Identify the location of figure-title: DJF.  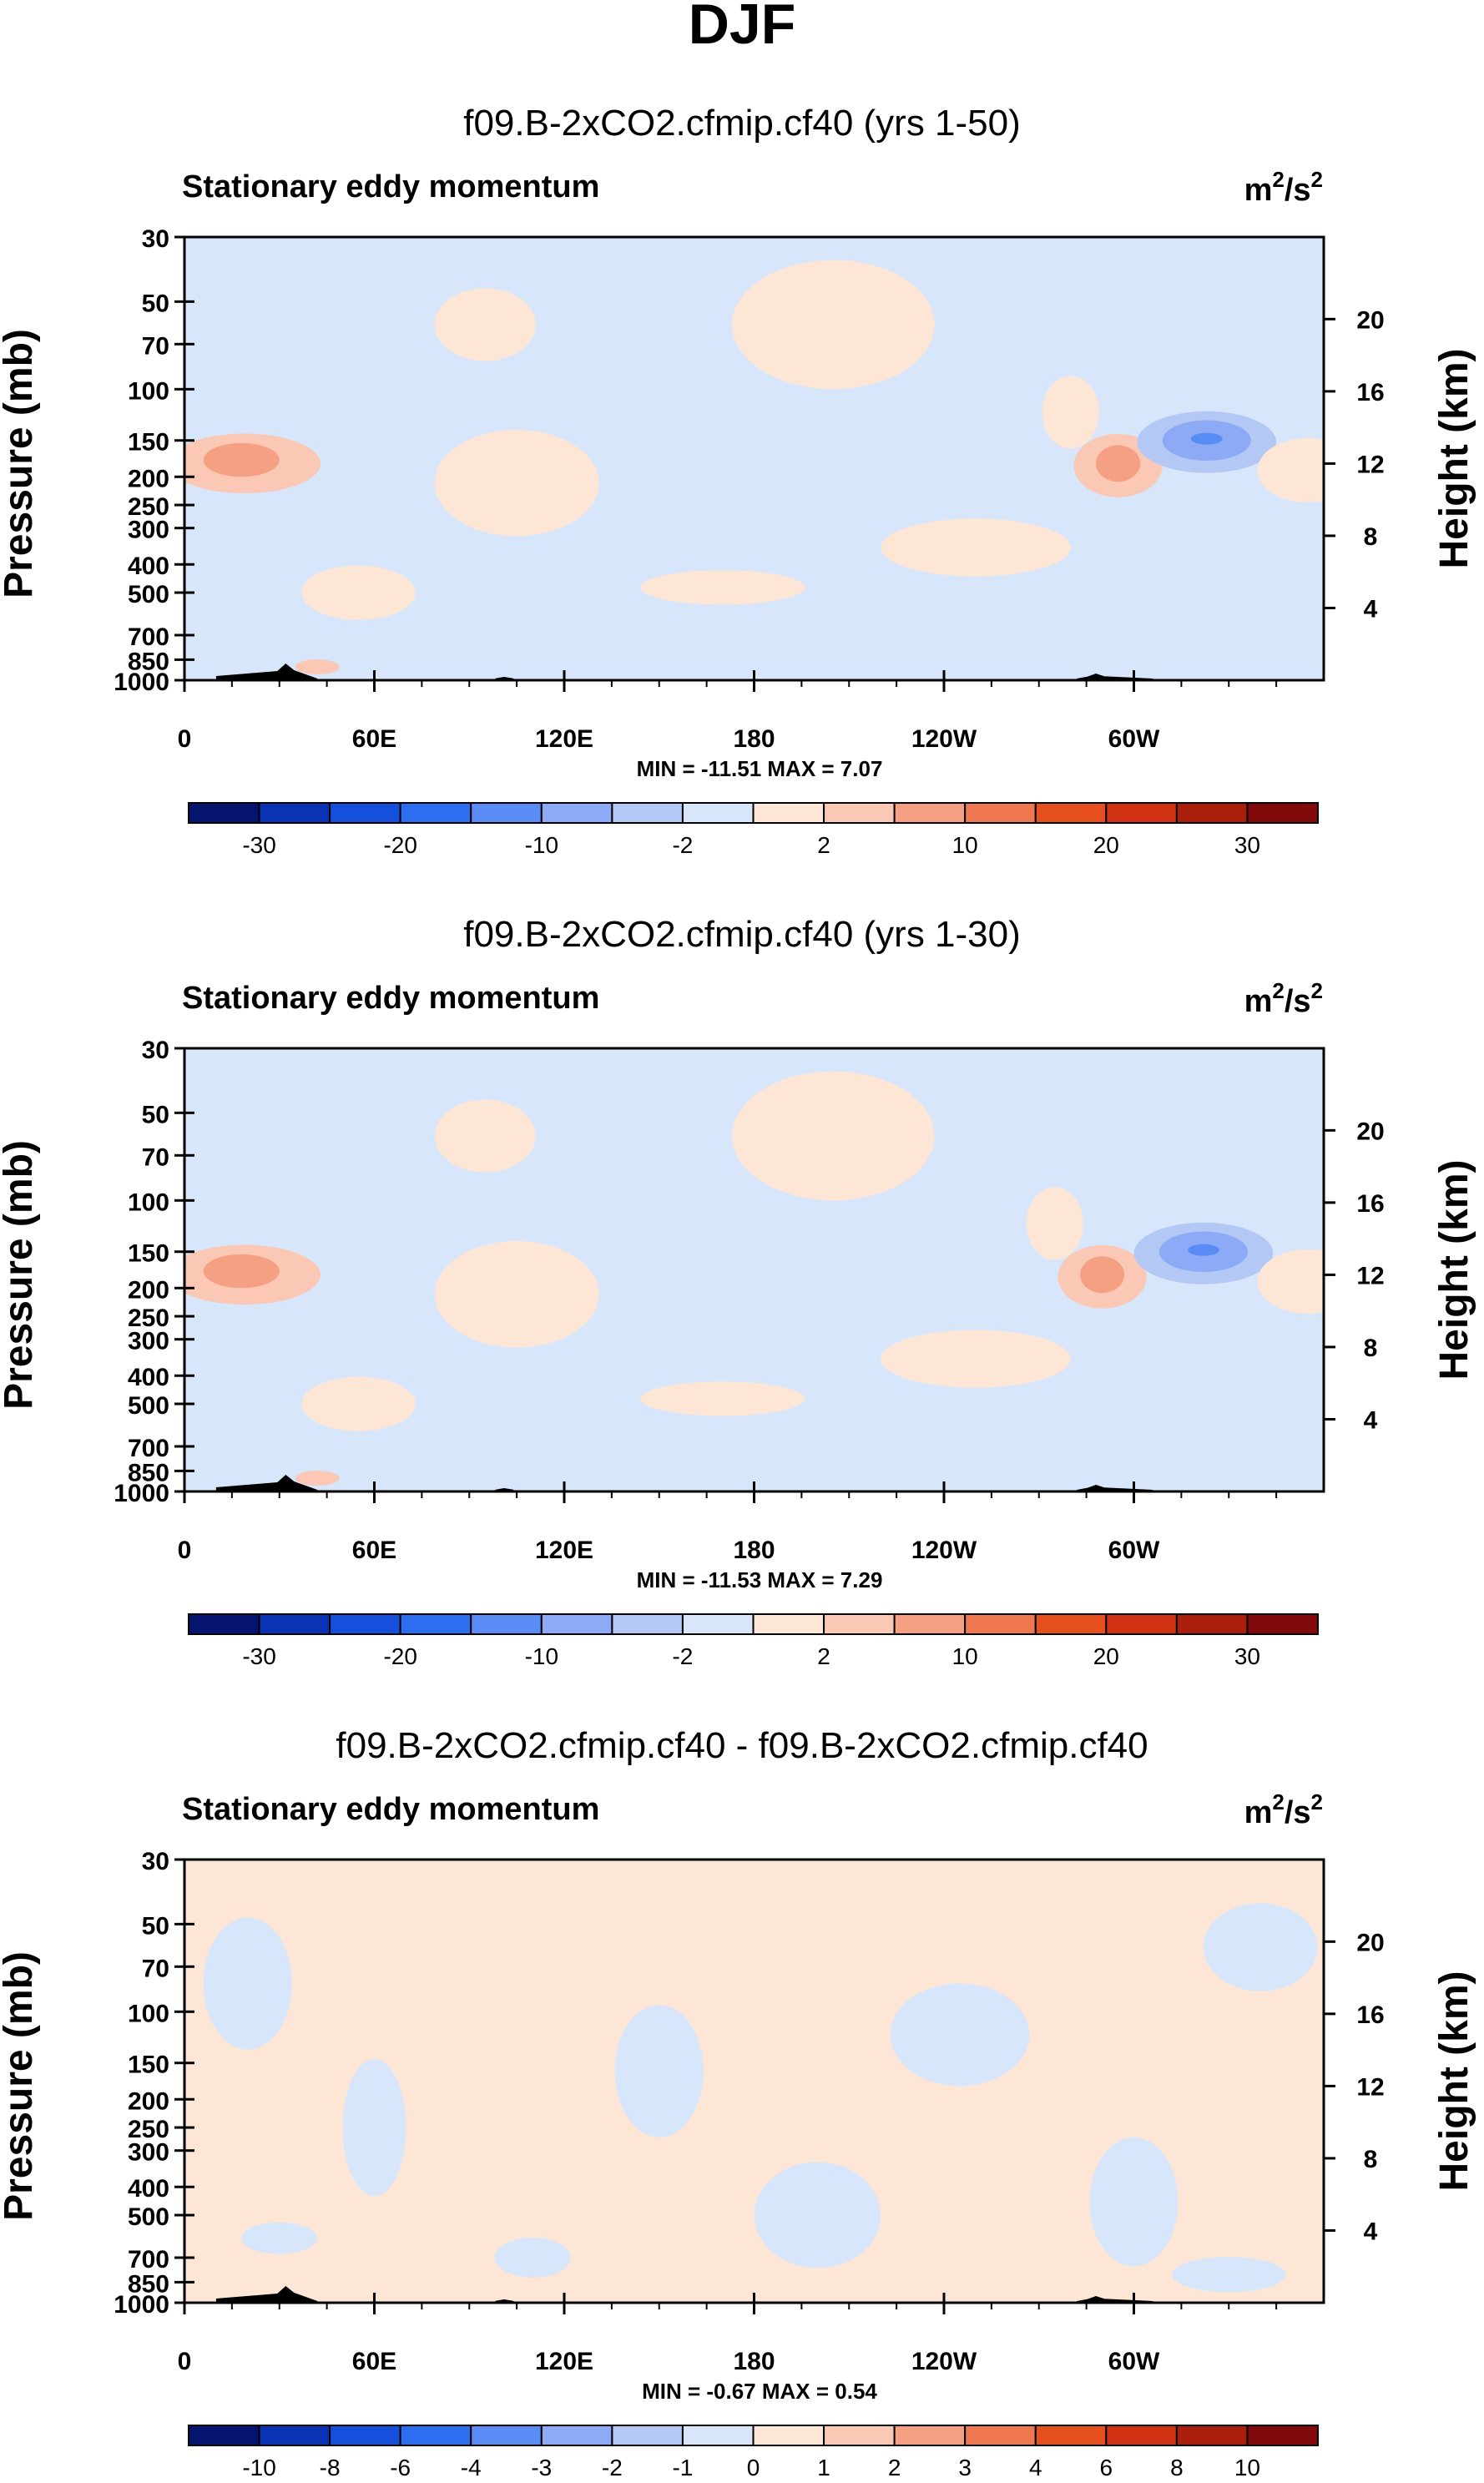
(742, 28).